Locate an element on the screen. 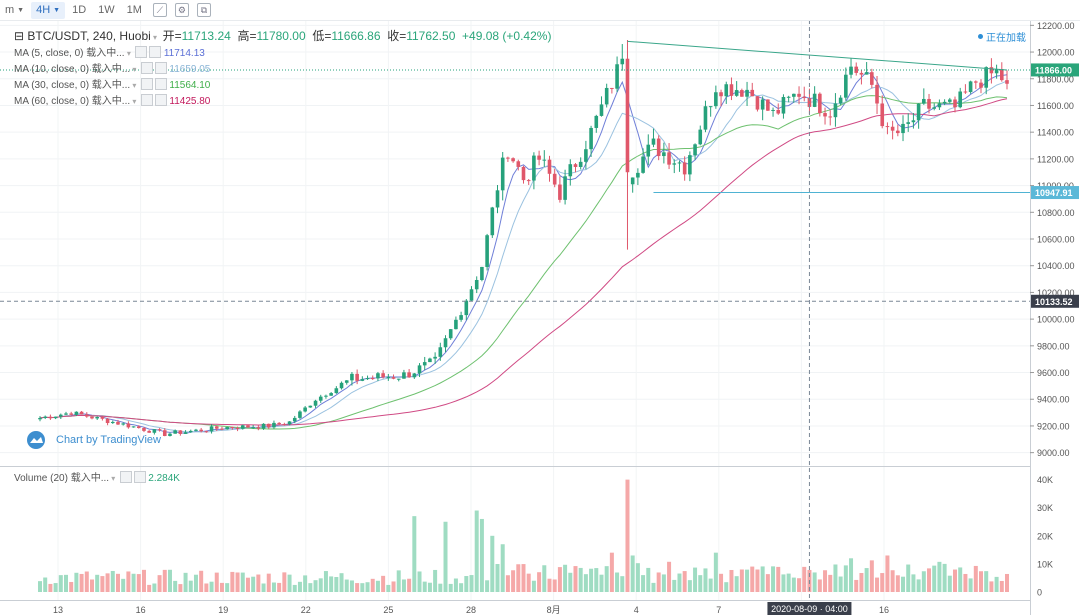 The height and width of the screenshot is (615, 1080). indicator-ma5: MA (5, close, 0) 载入中... ▾ 11714.13 is located at coordinates (109, 52).